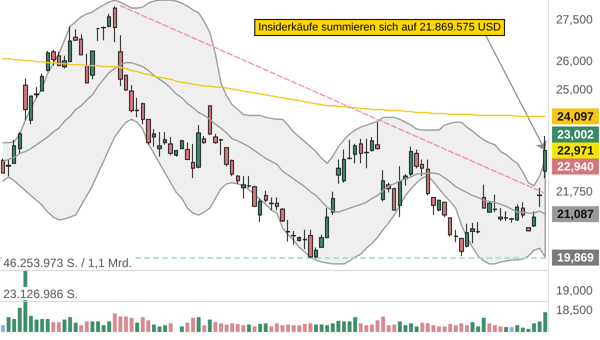 The width and height of the screenshot is (600, 340). What do you see at coordinates (575, 61) in the screenshot?
I see `y-tick-label: 26,000` at bounding box center [575, 61].